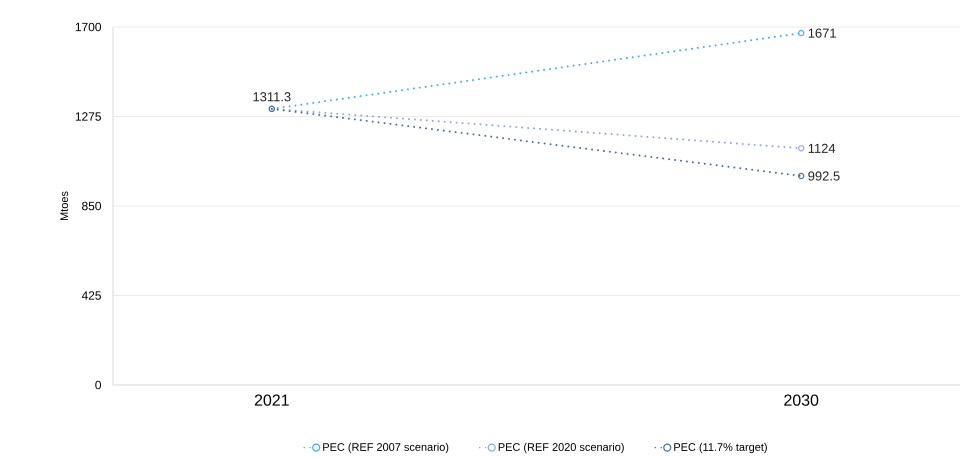 This screenshot has width=970, height=457. Describe the element at coordinates (89, 27) in the screenshot. I see `y-tick-label: 1700` at that location.